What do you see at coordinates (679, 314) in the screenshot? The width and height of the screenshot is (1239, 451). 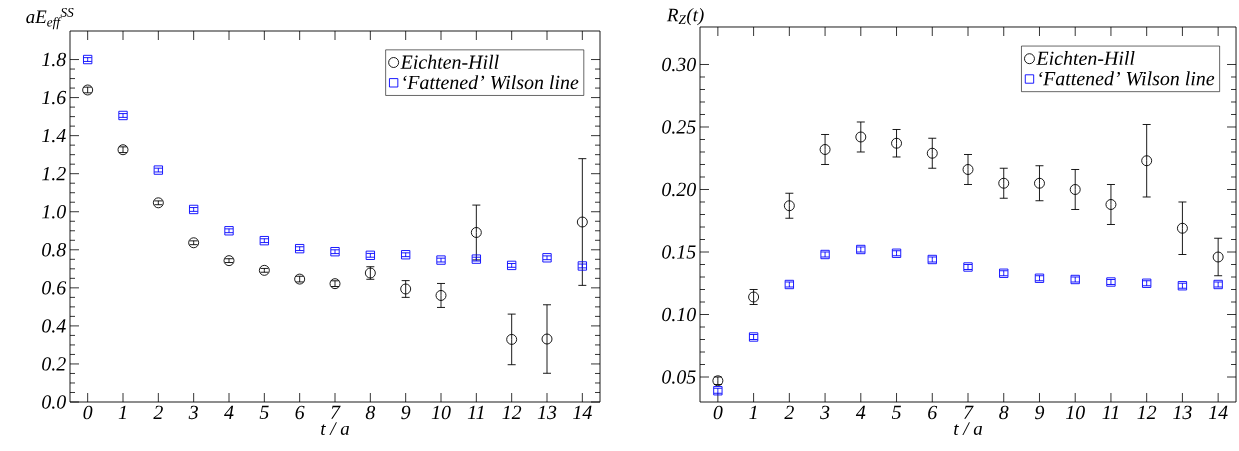 I see `y-tick-label: 0.10` at bounding box center [679, 314].